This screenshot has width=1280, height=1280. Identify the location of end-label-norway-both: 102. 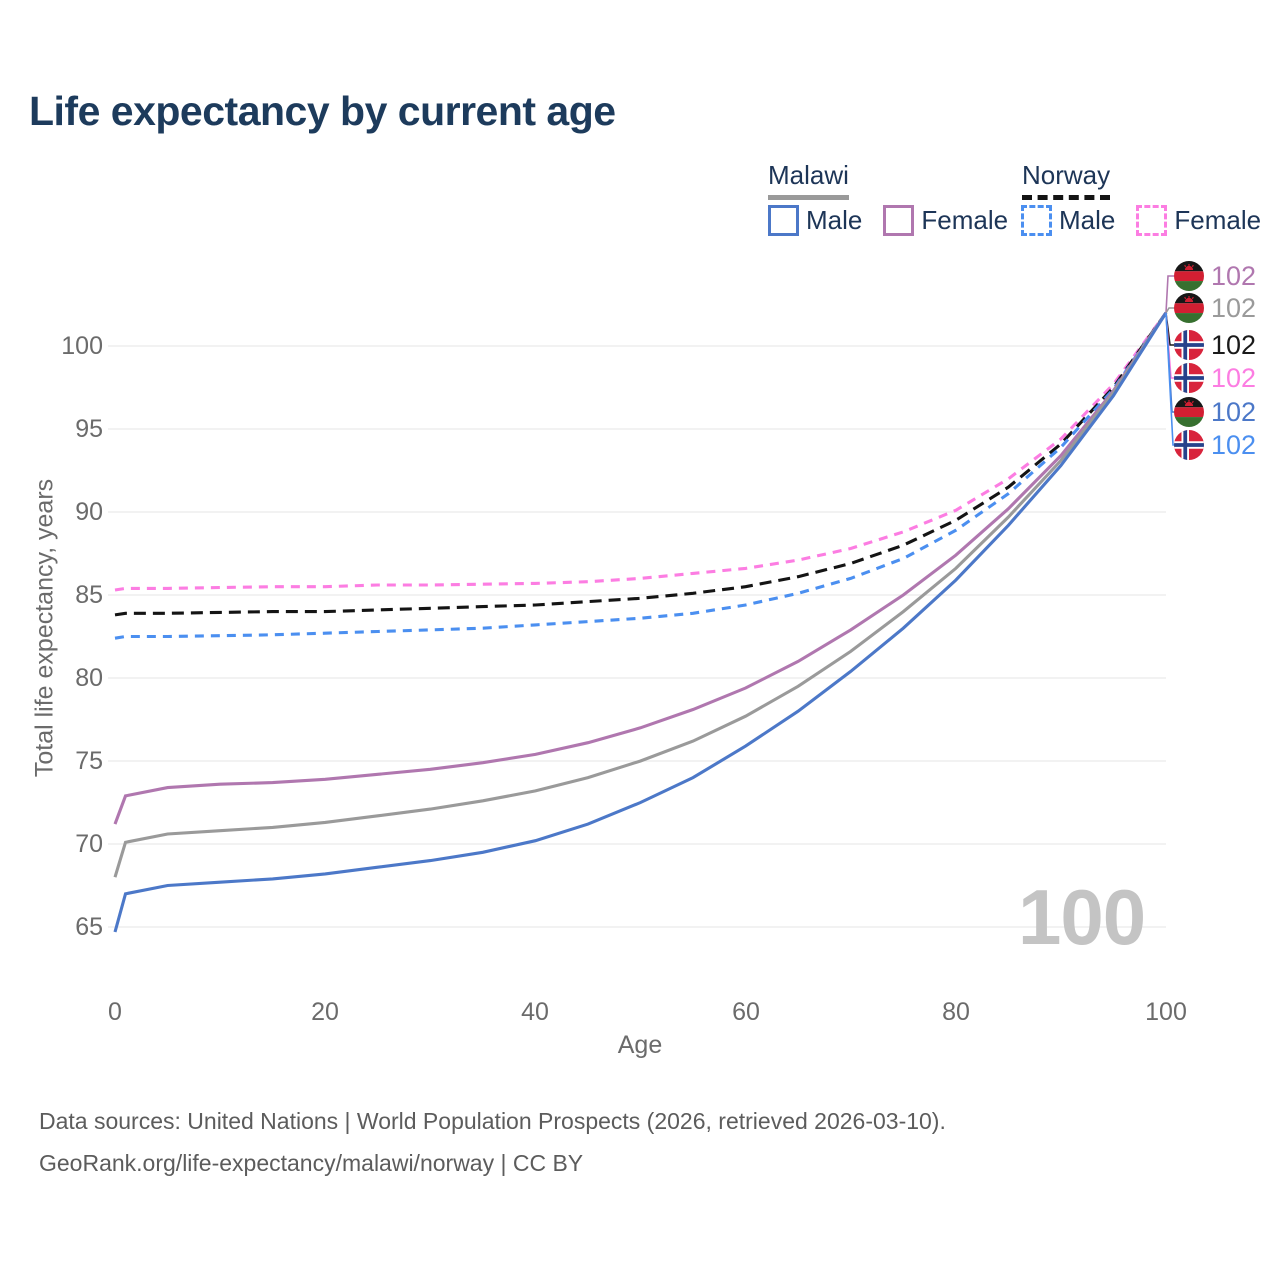
(1215, 345).